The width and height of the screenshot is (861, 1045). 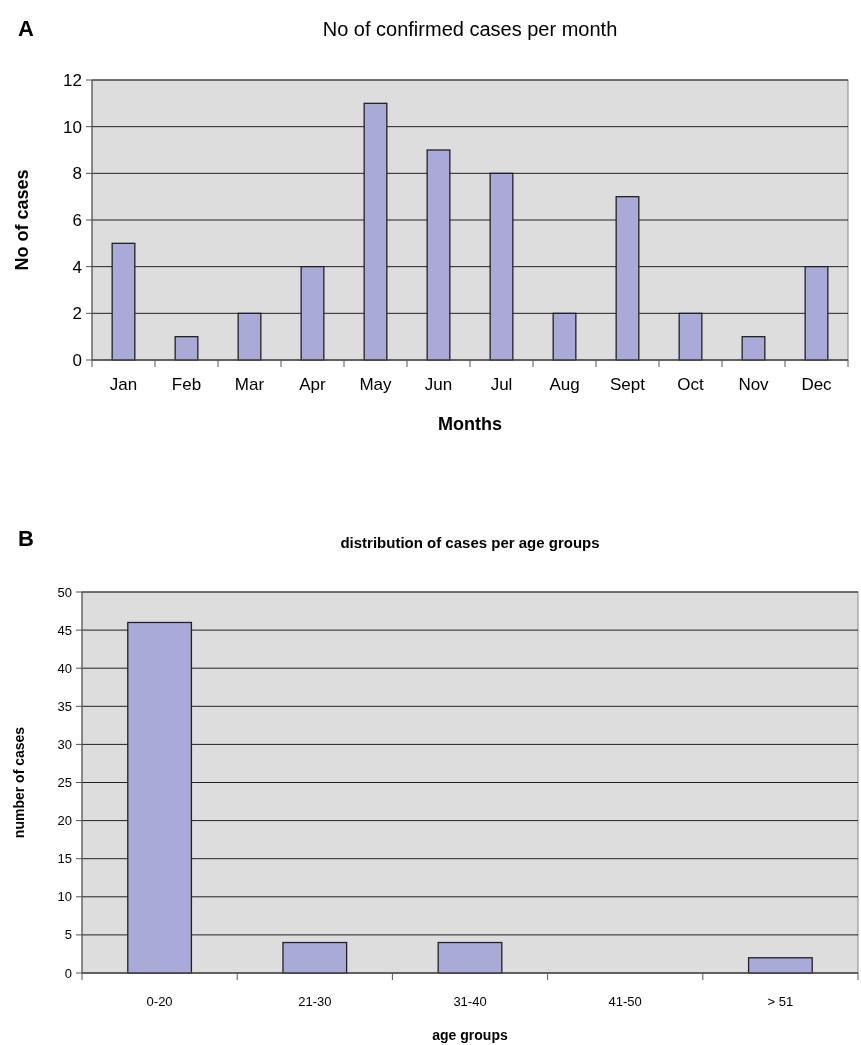 I want to click on y-tick-label: 50, so click(x=64, y=592).